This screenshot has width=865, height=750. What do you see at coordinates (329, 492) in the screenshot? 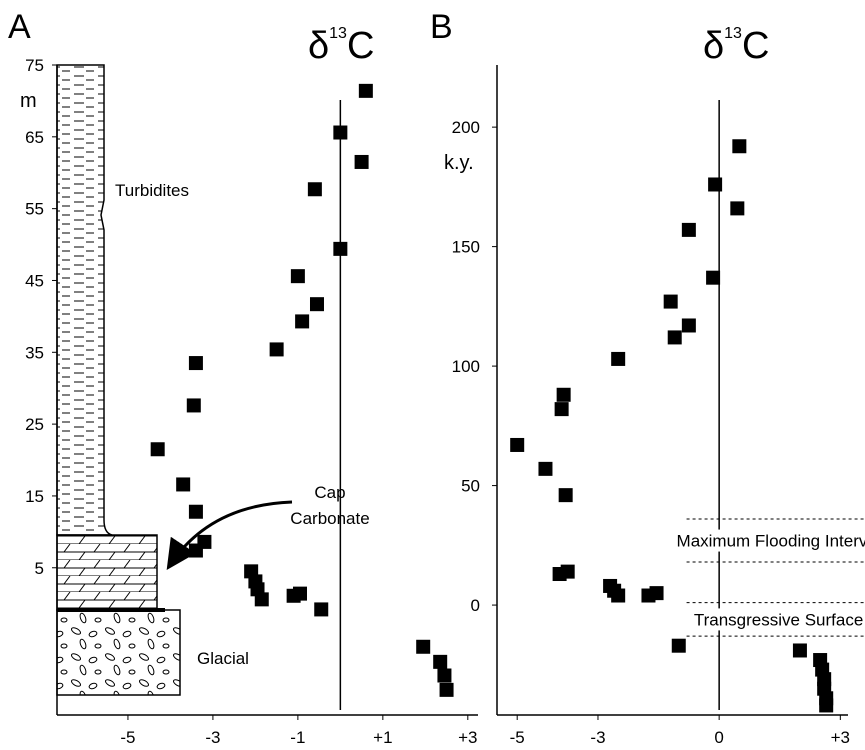
I see `annotation: Cap` at bounding box center [329, 492].